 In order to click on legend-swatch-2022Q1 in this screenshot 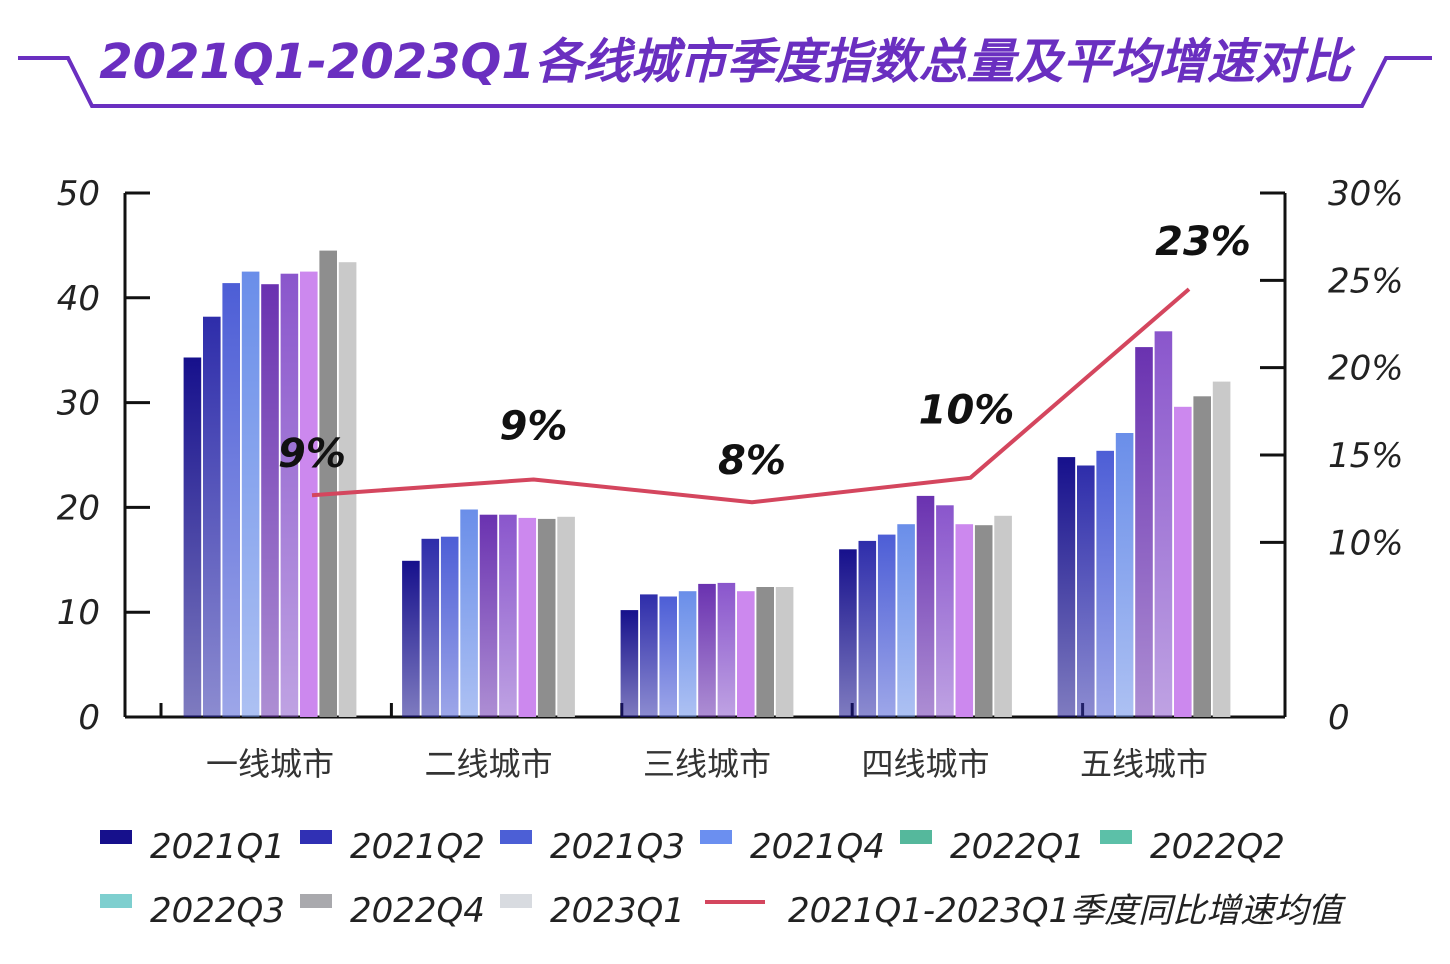, I will do `click(916, 837)`.